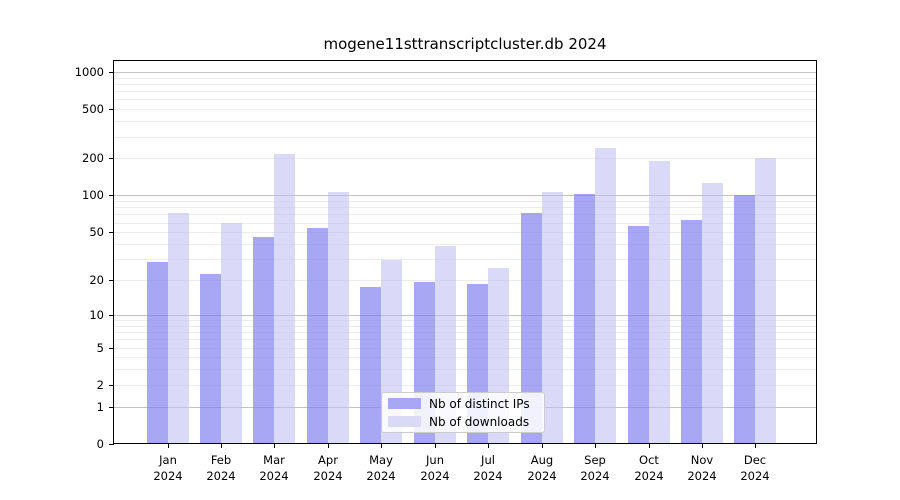 Image resolution: width=900 pixels, height=500 pixels. Describe the element at coordinates (465, 44) in the screenshot. I see `chart-title: mogene11sttranscriptcluster.db 2024` at that location.